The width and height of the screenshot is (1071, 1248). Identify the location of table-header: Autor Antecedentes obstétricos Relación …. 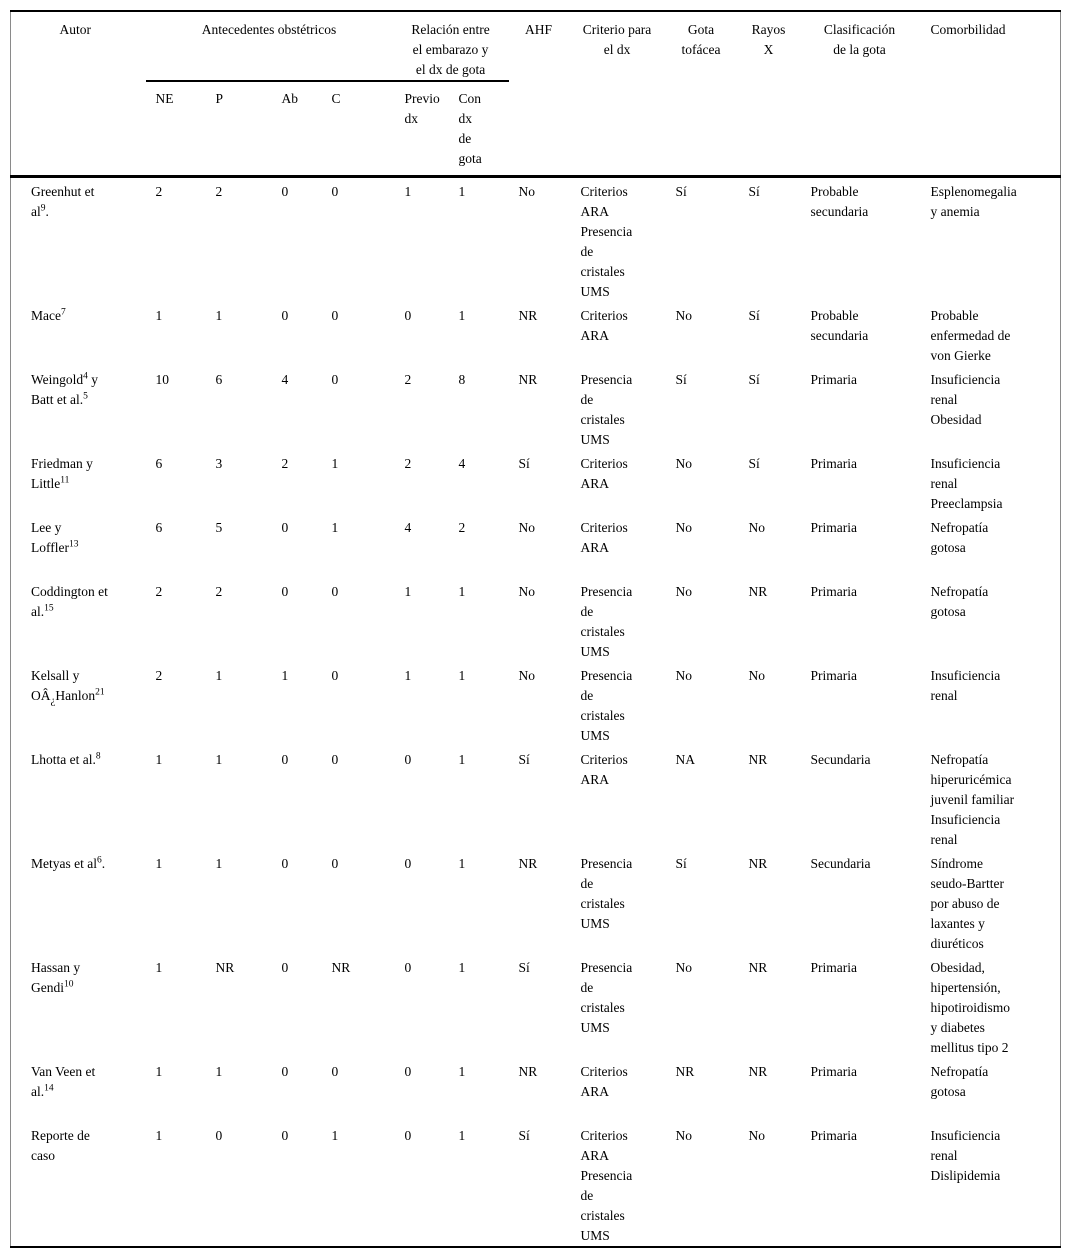
(535, 94).